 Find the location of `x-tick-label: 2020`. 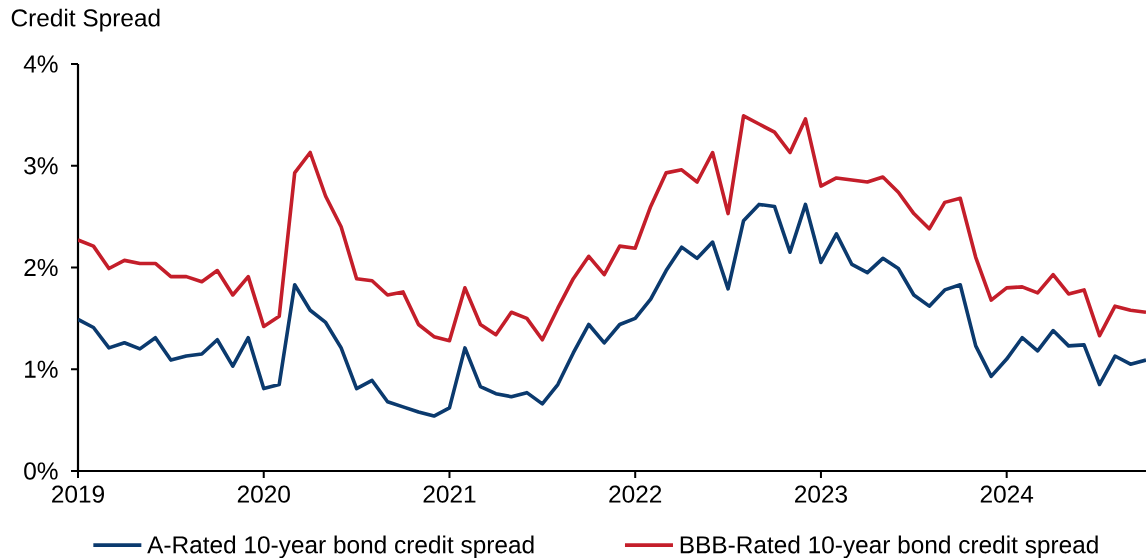

x-tick-label: 2020 is located at coordinates (263, 494).